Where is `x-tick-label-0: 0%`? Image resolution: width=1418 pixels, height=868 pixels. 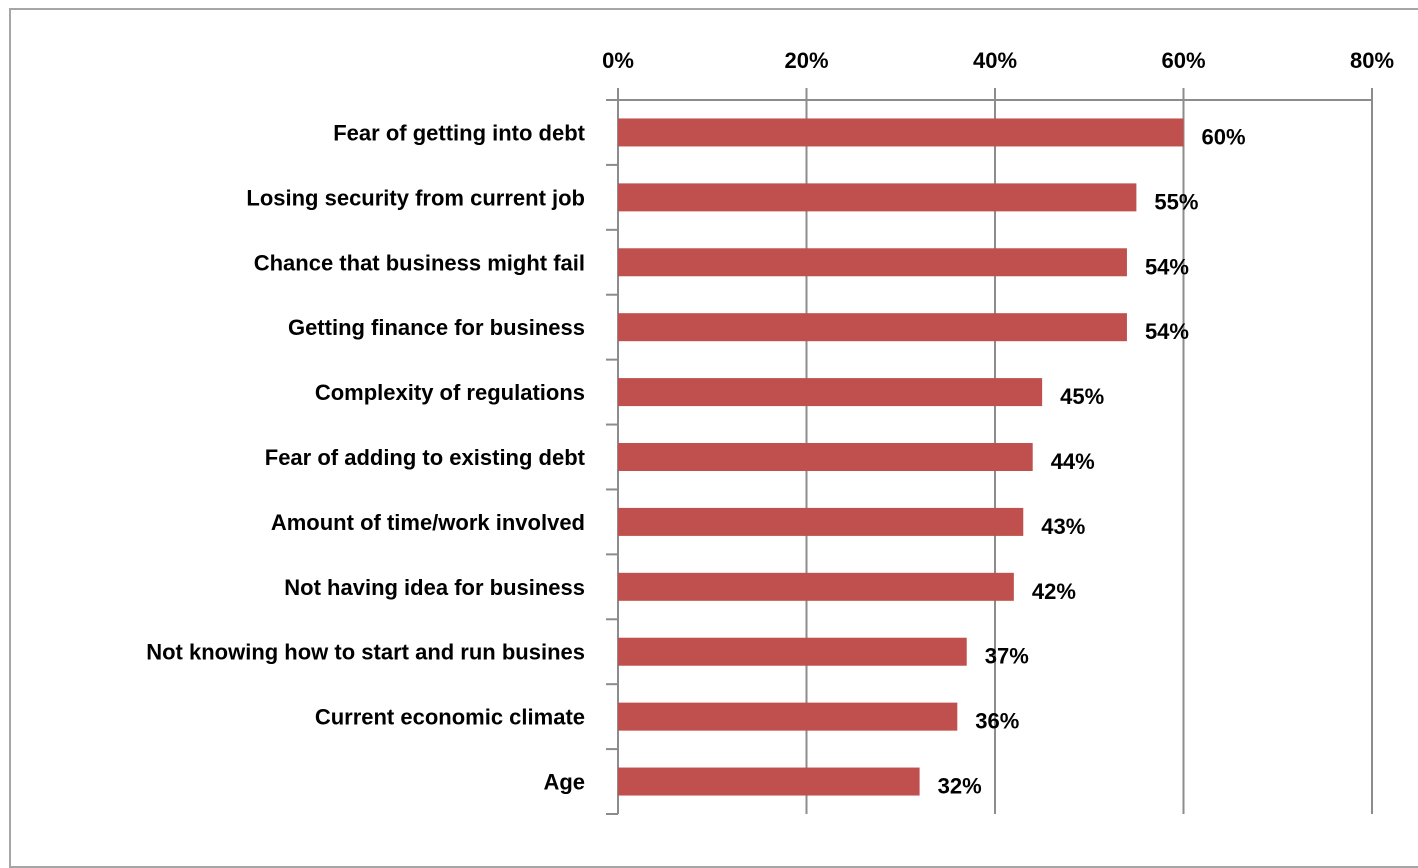
x-tick-label-0: 0% is located at coordinates (618, 60).